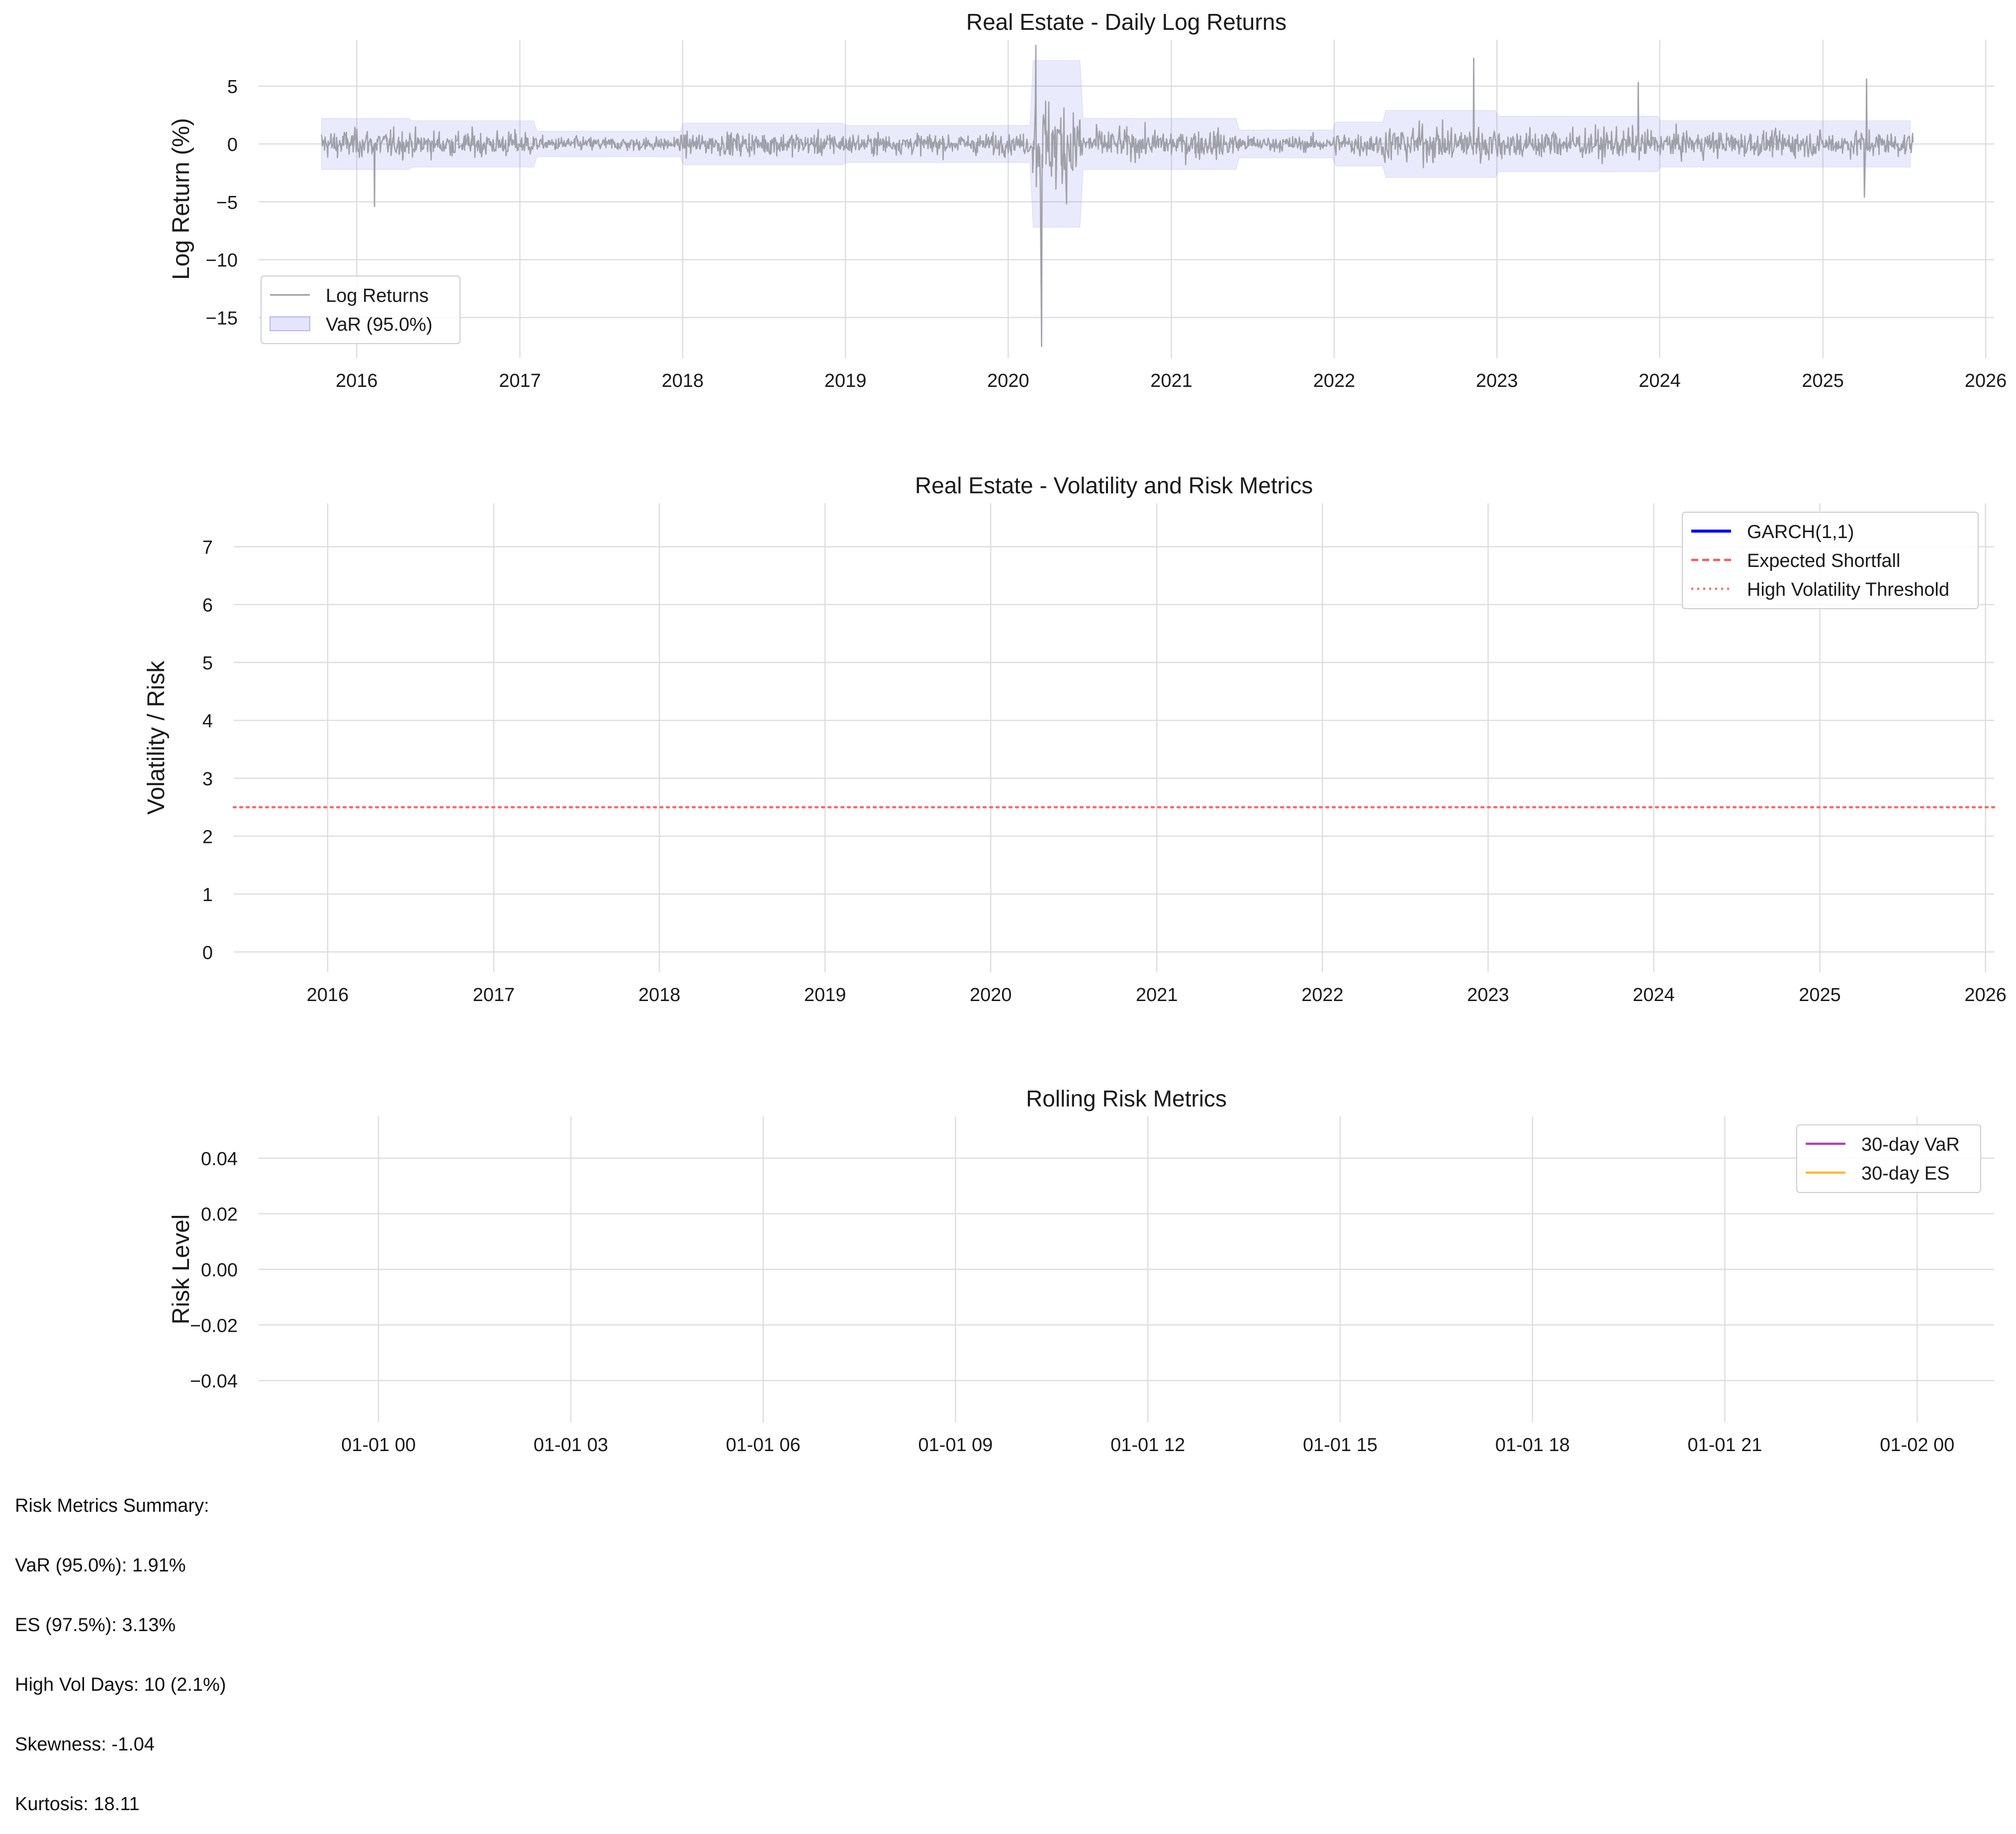 This screenshot has height=1834, width=2016. Describe the element at coordinates (219, 1159) in the screenshot. I see `y-tick-label: 0.04` at that location.